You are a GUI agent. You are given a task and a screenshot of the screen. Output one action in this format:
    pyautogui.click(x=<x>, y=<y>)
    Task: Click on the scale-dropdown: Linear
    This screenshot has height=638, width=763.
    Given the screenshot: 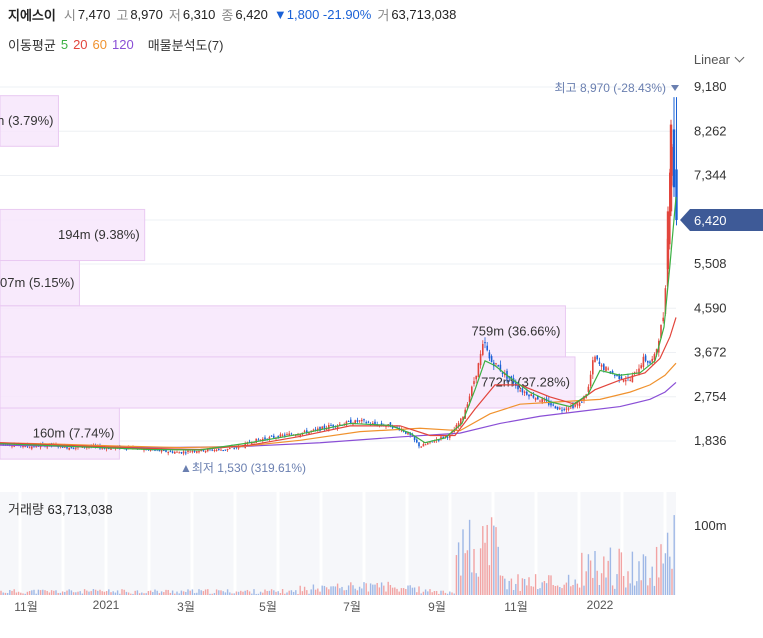 What is the action you would take?
    pyautogui.click(x=719, y=59)
    